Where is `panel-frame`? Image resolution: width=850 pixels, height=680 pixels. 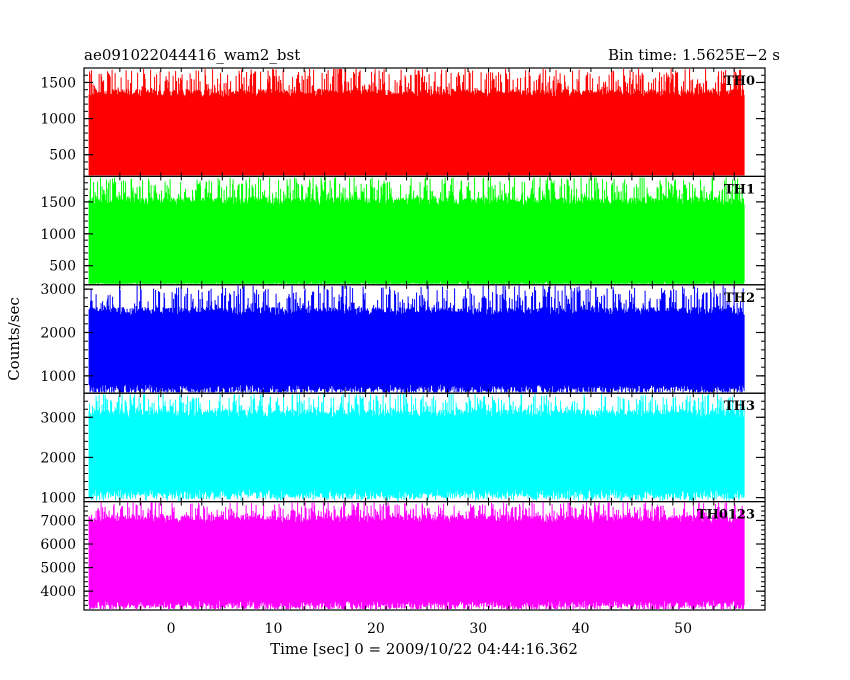 panel-frame is located at coordinates (424, 556).